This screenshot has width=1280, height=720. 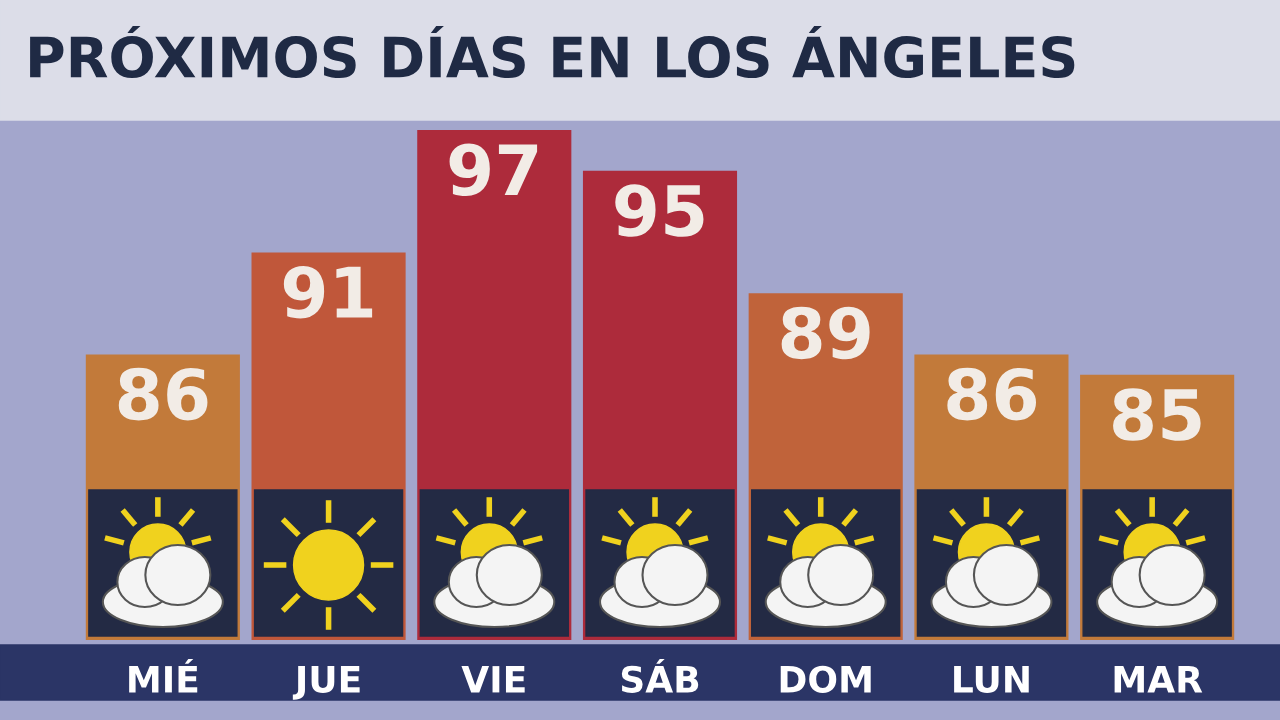 What do you see at coordinates (493, 679) in the screenshot?
I see `x-tick-label: VIE` at bounding box center [493, 679].